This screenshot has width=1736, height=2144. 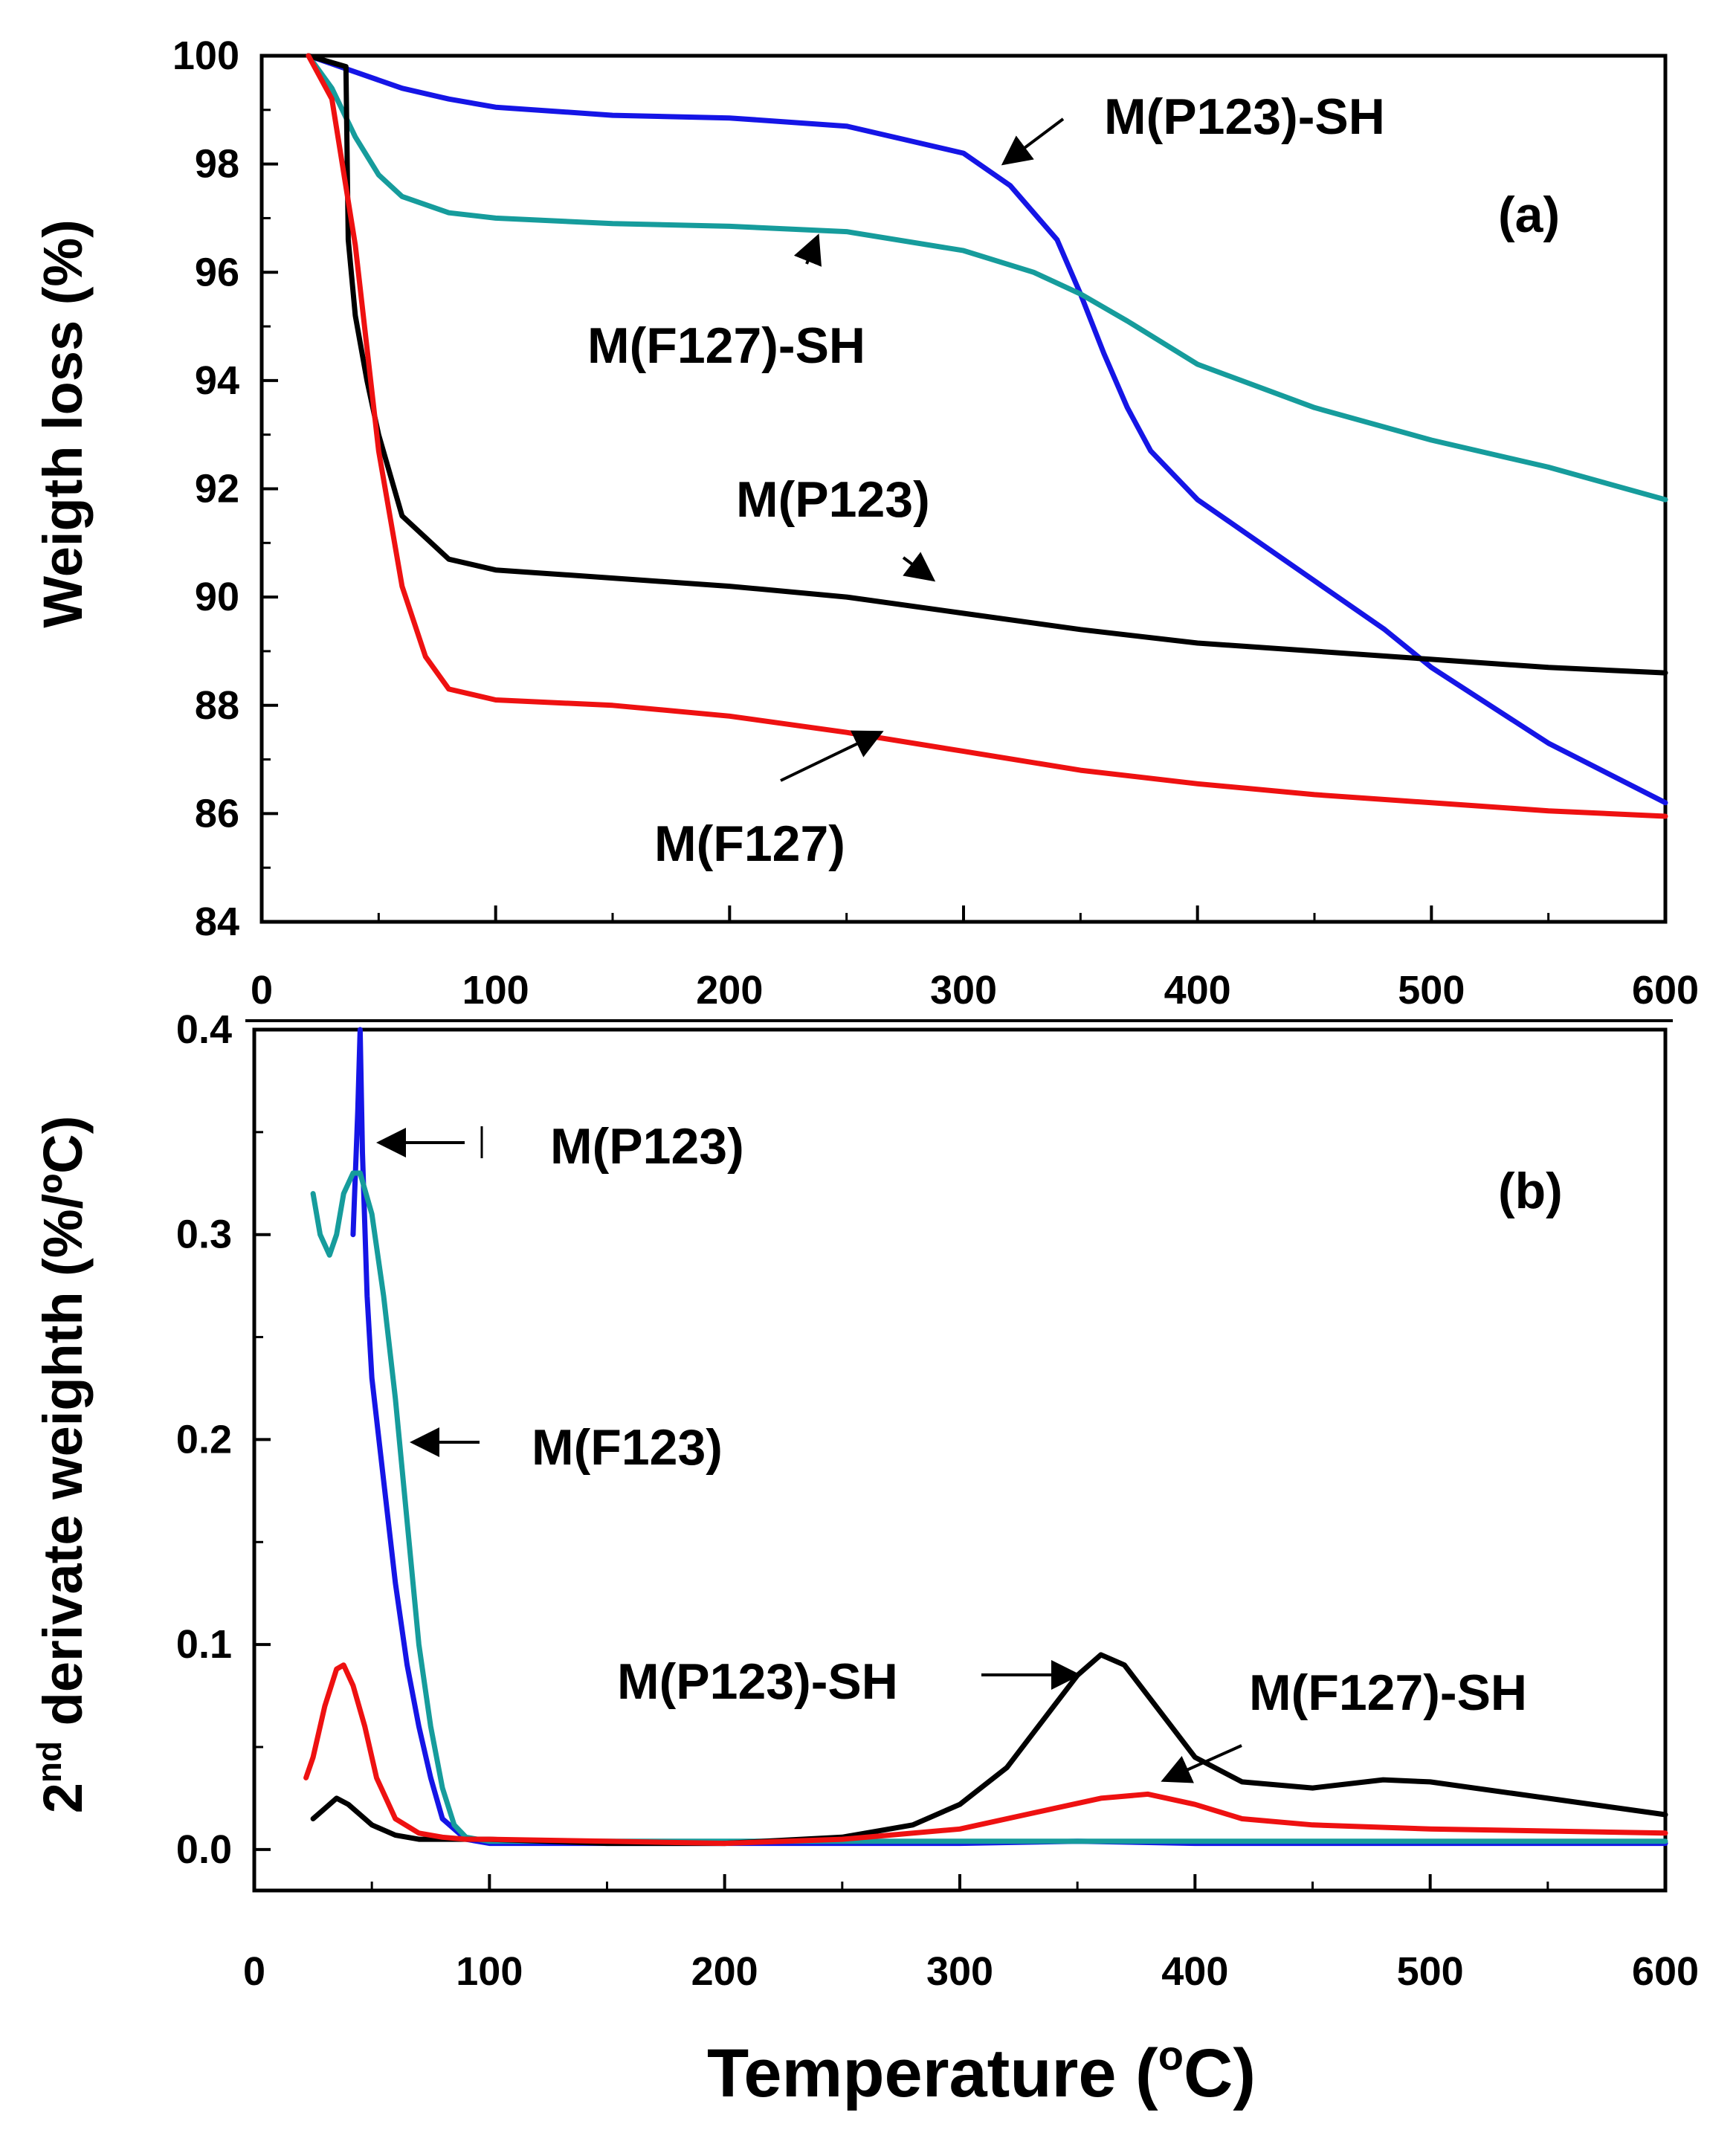 I want to click on a-x-tick-400: 400, so click(x=1197, y=990).